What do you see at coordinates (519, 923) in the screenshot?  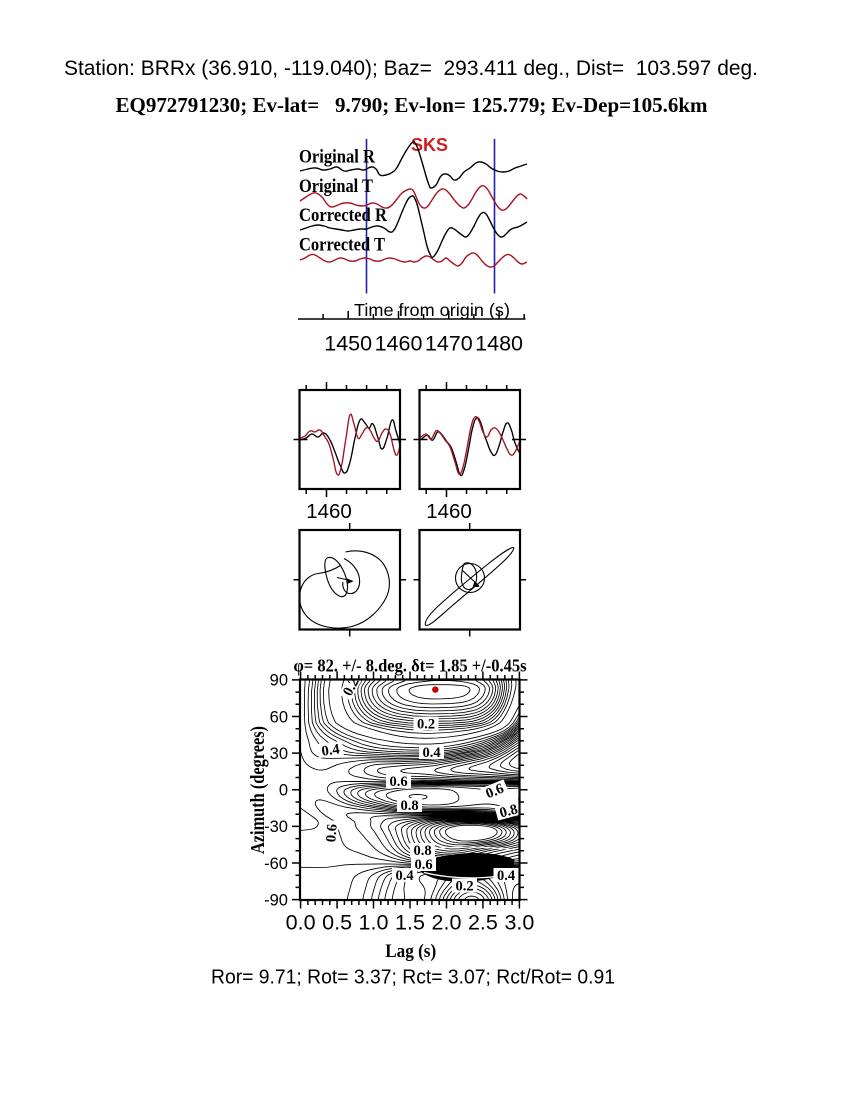 I see `svg-text: 3.0` at bounding box center [519, 923].